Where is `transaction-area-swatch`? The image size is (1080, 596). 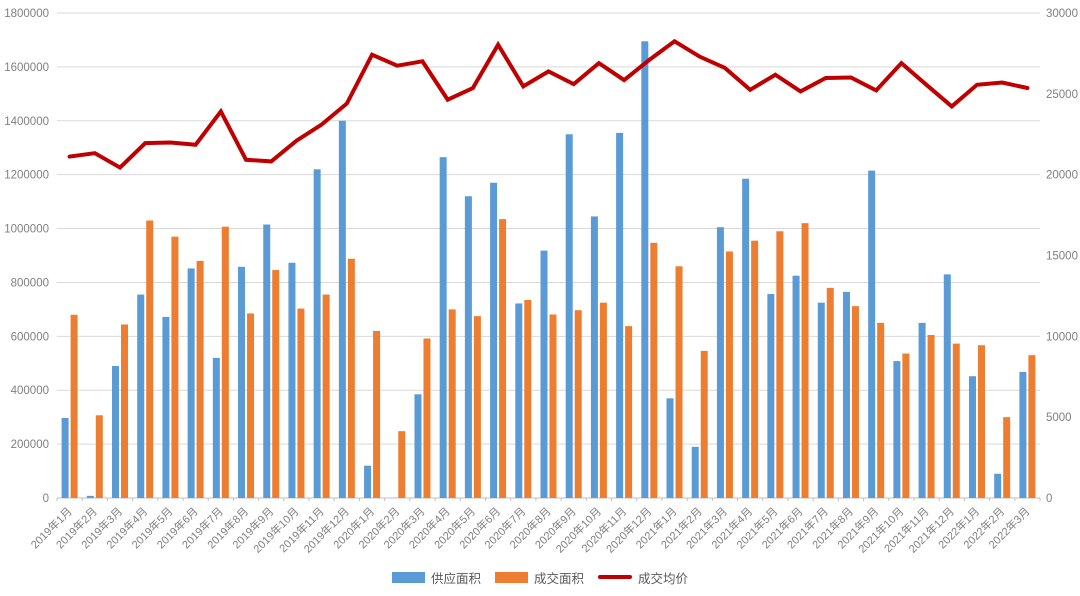
transaction-area-swatch is located at coordinates (511, 577).